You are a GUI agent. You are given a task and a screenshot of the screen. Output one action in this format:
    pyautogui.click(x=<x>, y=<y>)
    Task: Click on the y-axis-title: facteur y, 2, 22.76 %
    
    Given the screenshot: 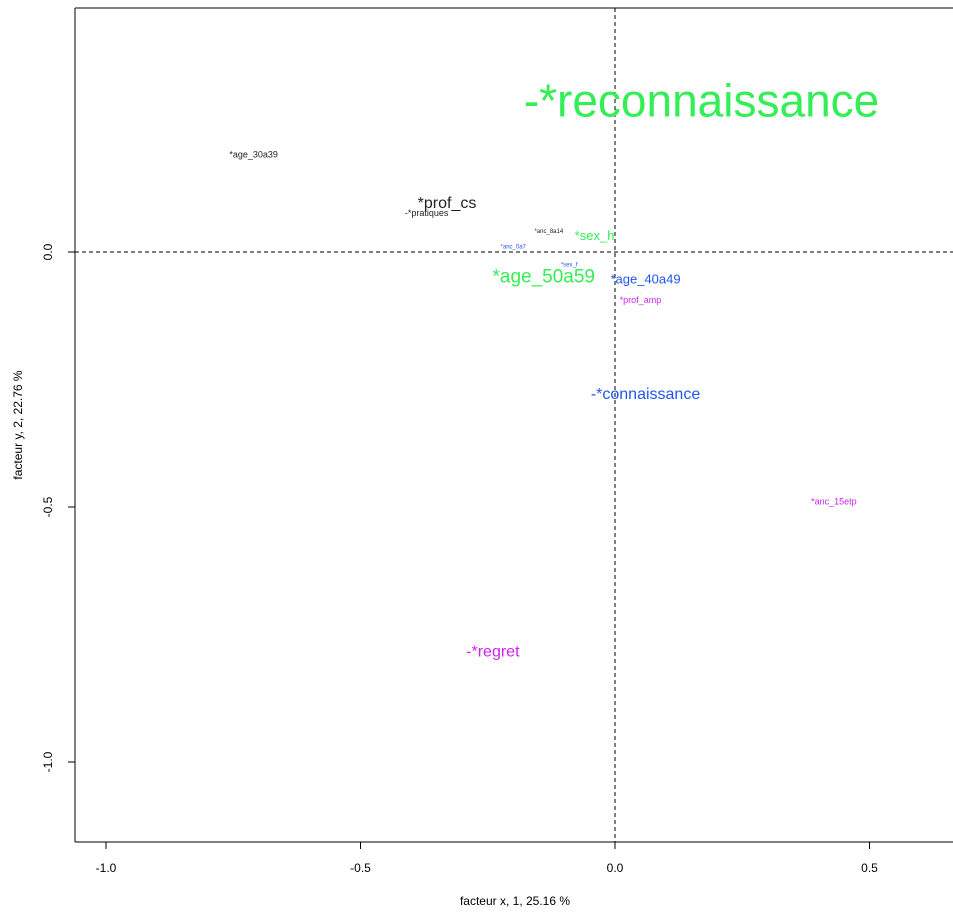 What is the action you would take?
    pyautogui.click(x=18, y=425)
    